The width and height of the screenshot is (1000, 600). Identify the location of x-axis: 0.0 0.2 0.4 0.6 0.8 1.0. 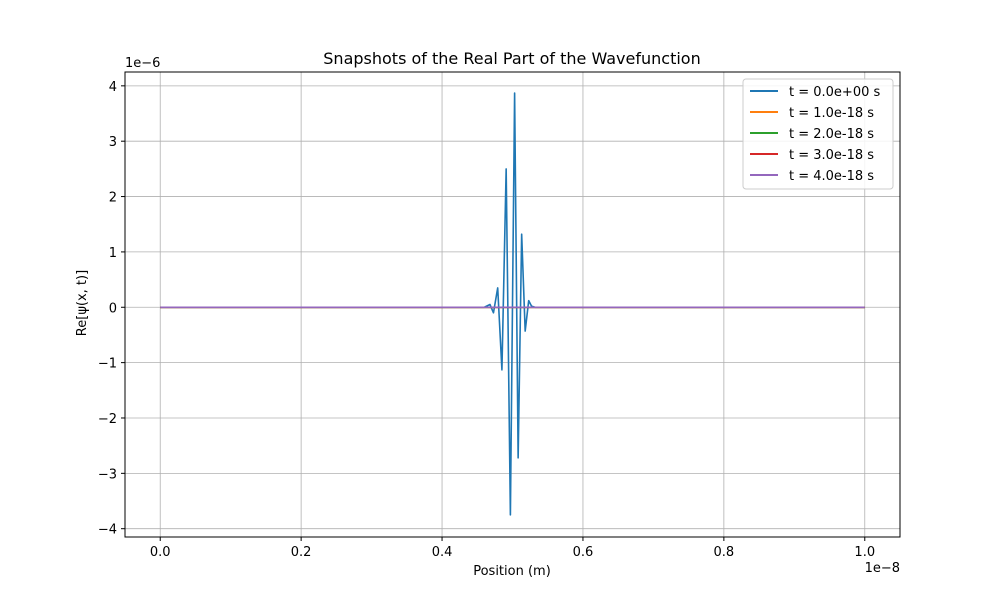
(512, 548).